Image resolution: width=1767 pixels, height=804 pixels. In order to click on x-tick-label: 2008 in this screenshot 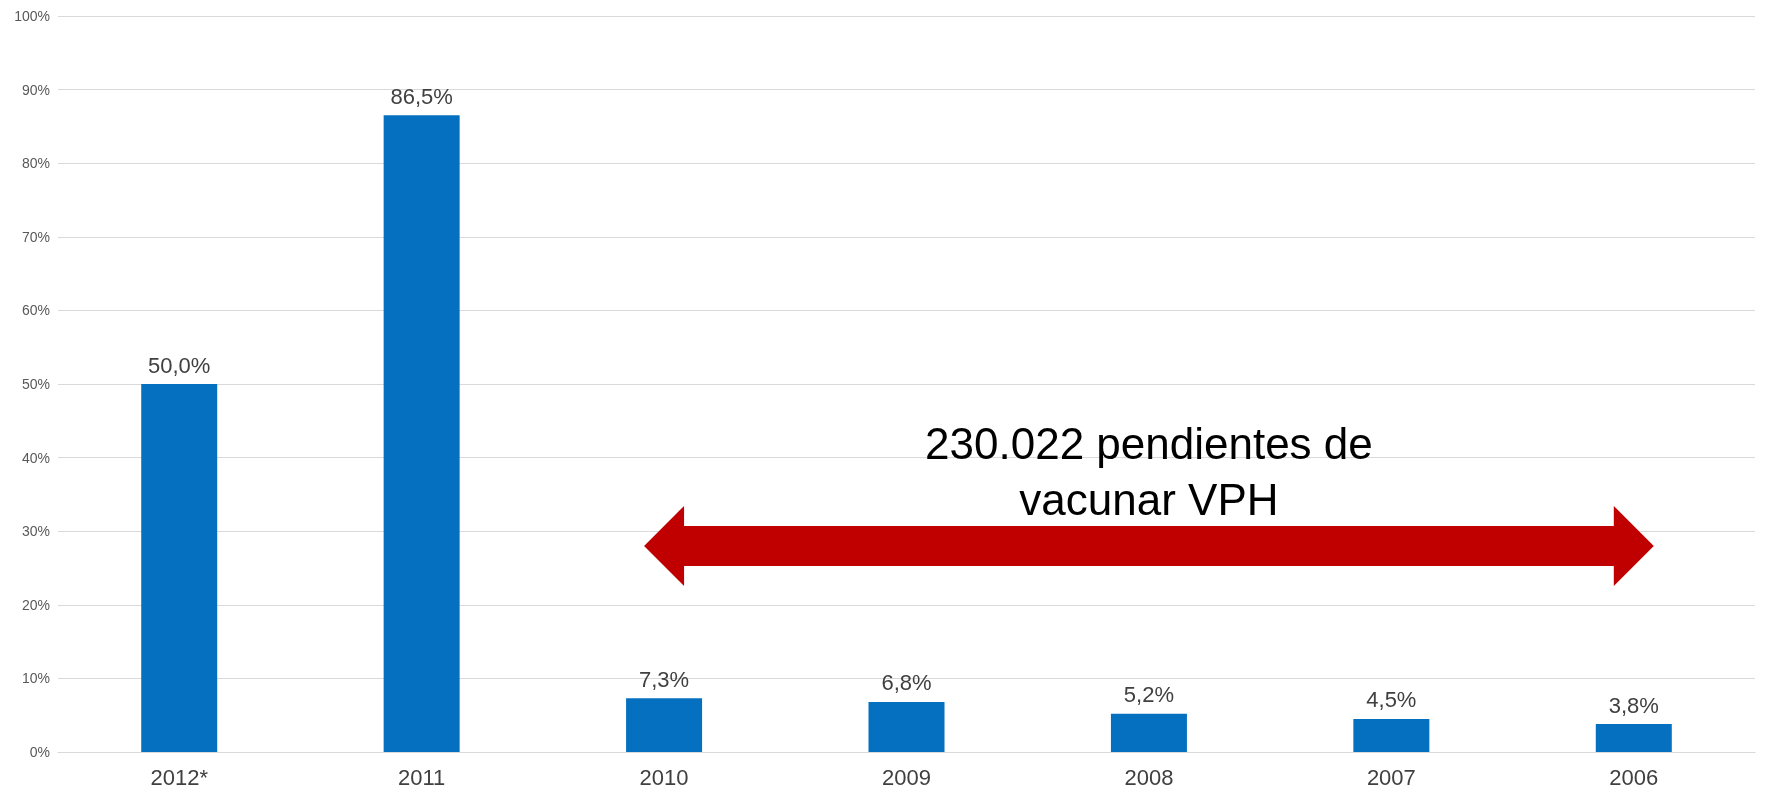, I will do `click(1149, 777)`.